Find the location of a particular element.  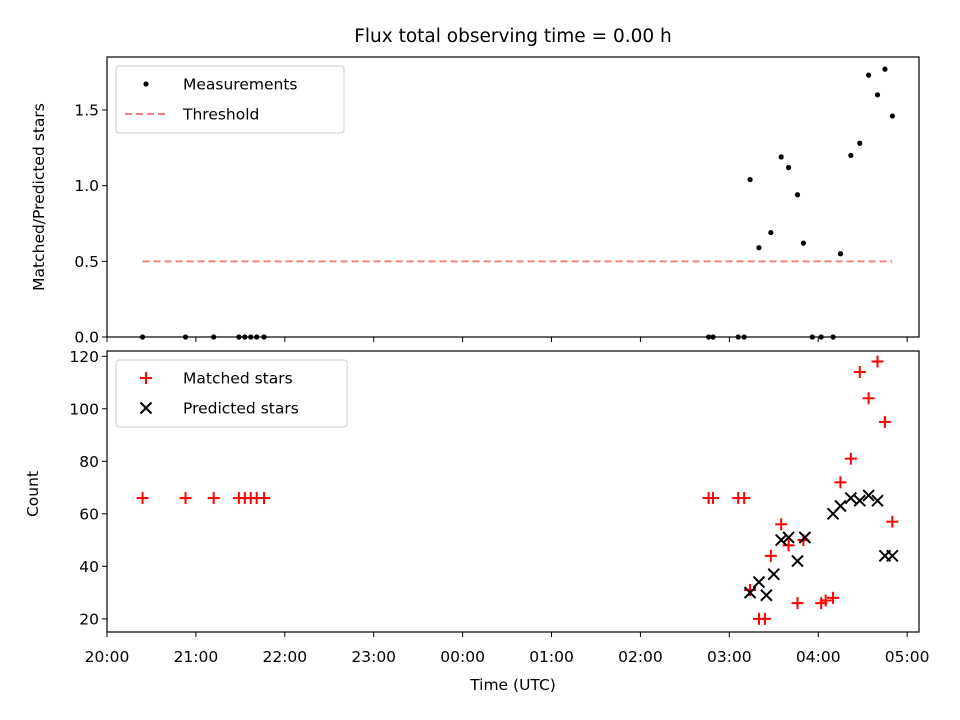

matched-stars-legend-swatch is located at coordinates (146, 378).